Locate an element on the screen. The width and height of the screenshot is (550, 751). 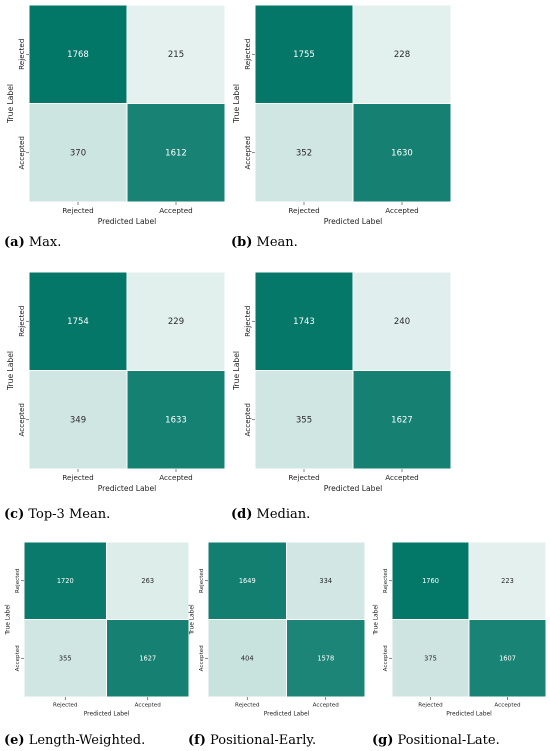
cell-value-label: 240 is located at coordinates (402, 322).